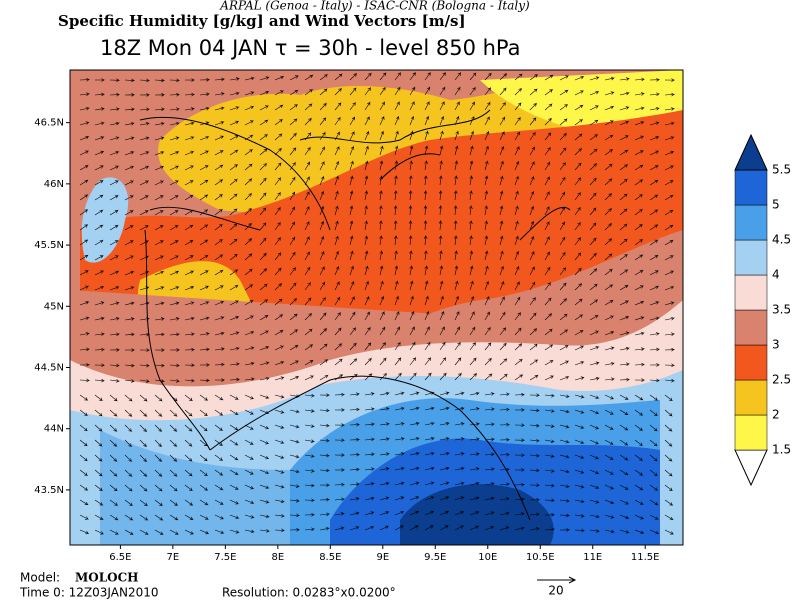  What do you see at coordinates (49, 367) in the screenshot?
I see `y-tick-label: 44.5N` at bounding box center [49, 367].